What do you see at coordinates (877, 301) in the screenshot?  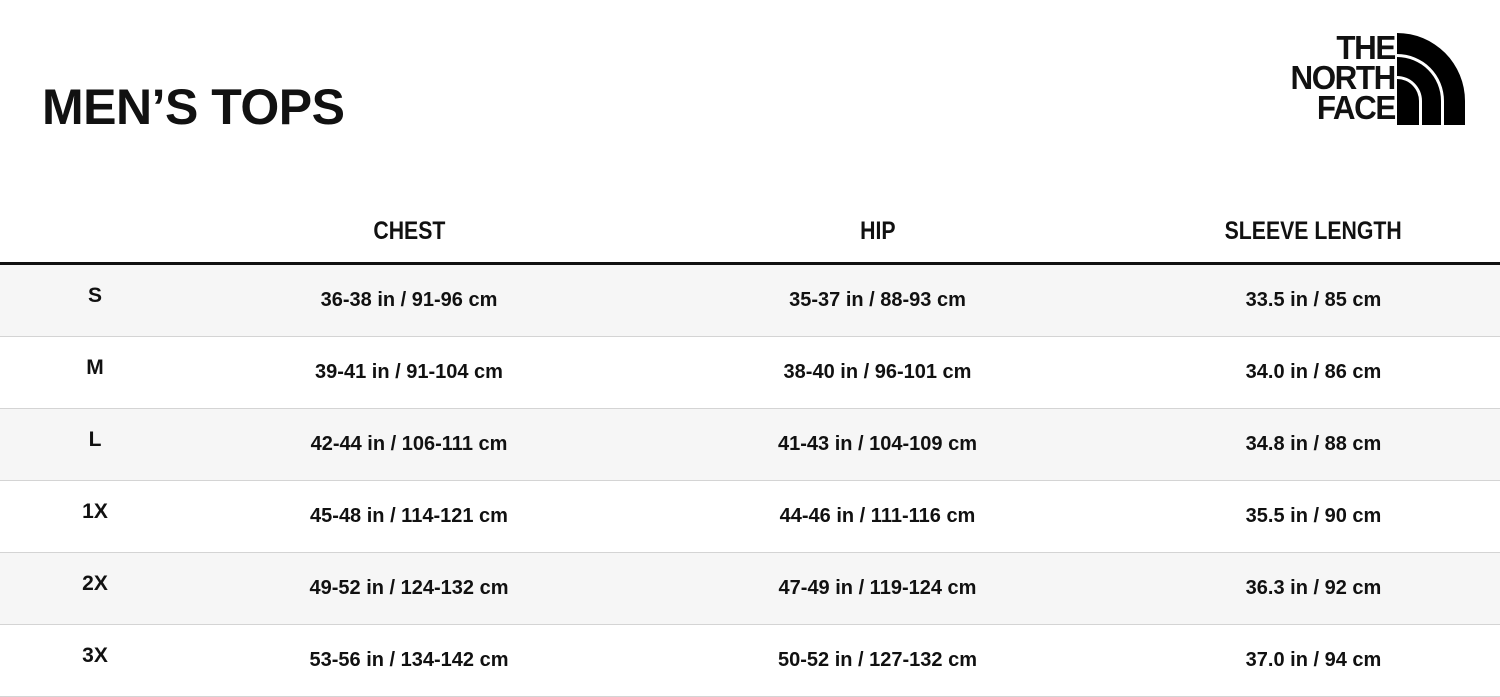 I see `hip-cell: 35-37 in / 88-93 cm` at bounding box center [877, 301].